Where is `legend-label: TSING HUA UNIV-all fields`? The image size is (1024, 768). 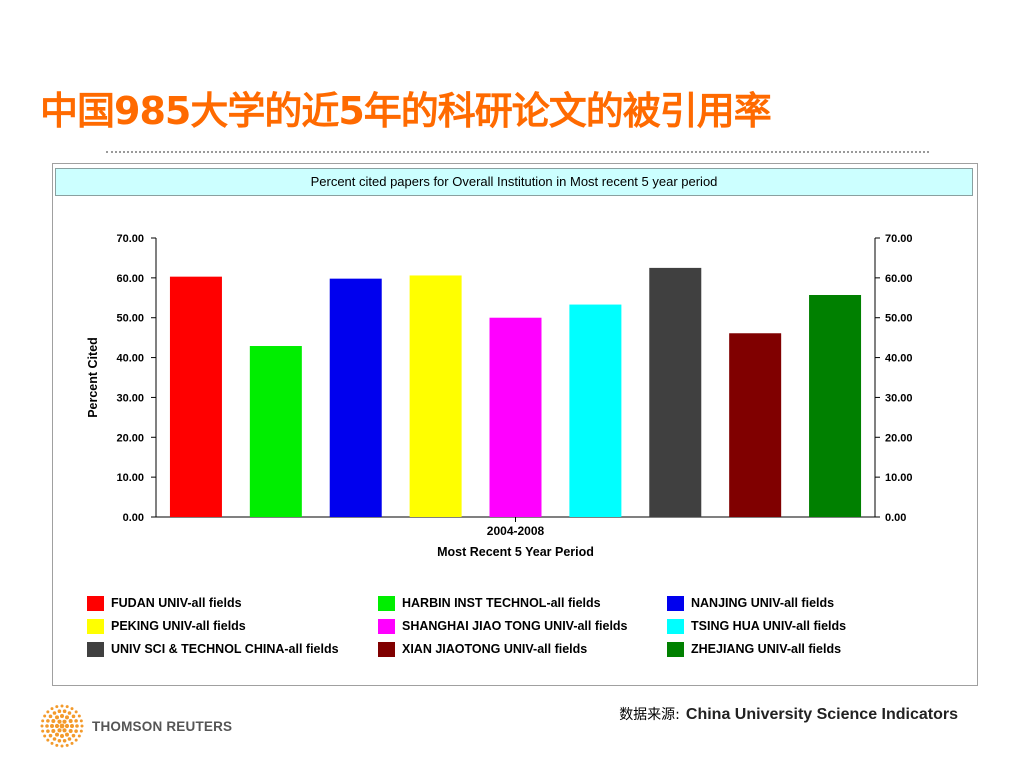 legend-label: TSING HUA UNIV-all fields is located at coordinates (769, 626).